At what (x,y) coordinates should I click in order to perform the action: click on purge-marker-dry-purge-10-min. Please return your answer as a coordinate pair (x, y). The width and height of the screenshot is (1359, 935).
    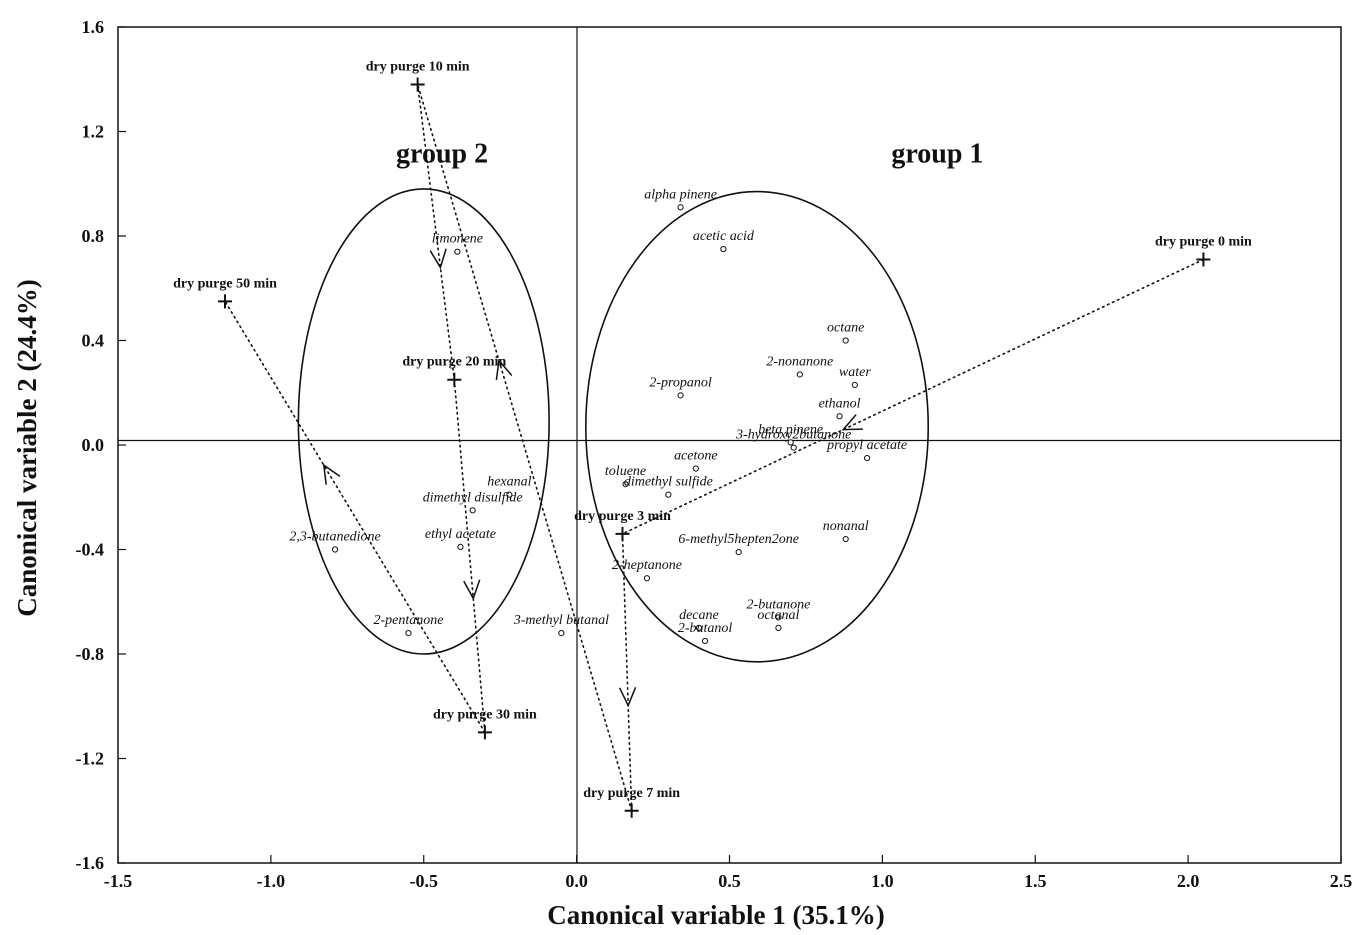
    Looking at the image, I should click on (417, 84).